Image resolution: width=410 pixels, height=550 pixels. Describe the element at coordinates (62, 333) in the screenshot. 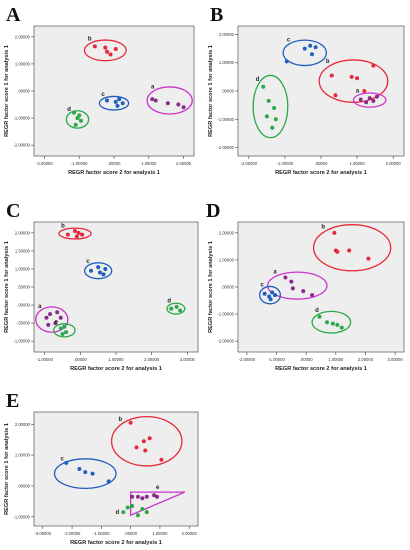

I see `chart-c-point-e` at that location.